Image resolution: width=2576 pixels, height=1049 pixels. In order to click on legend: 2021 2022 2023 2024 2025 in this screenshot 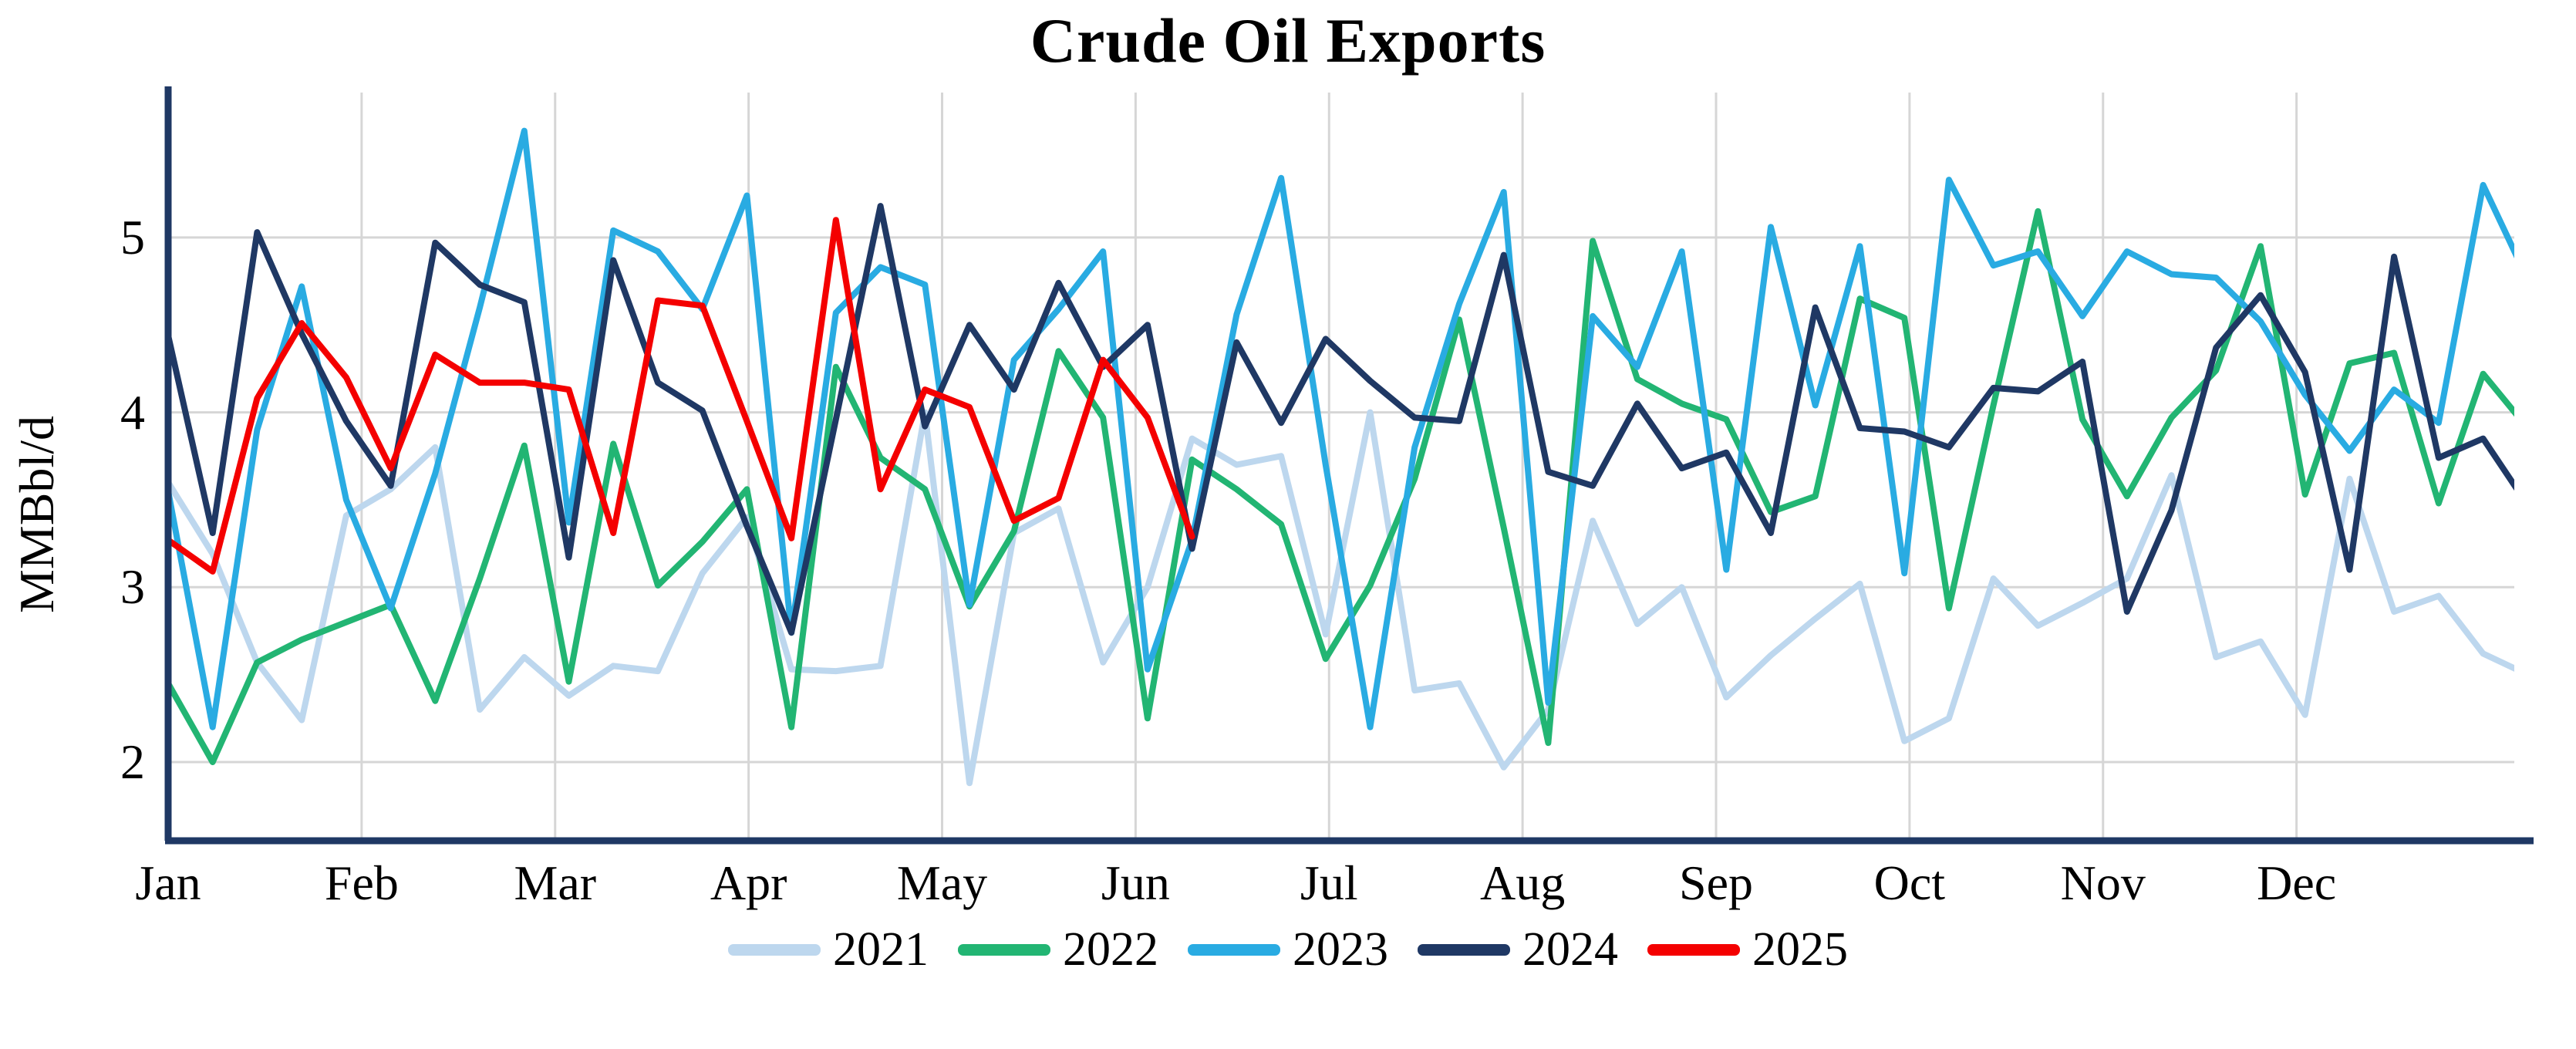, I will do `click(1288, 949)`.